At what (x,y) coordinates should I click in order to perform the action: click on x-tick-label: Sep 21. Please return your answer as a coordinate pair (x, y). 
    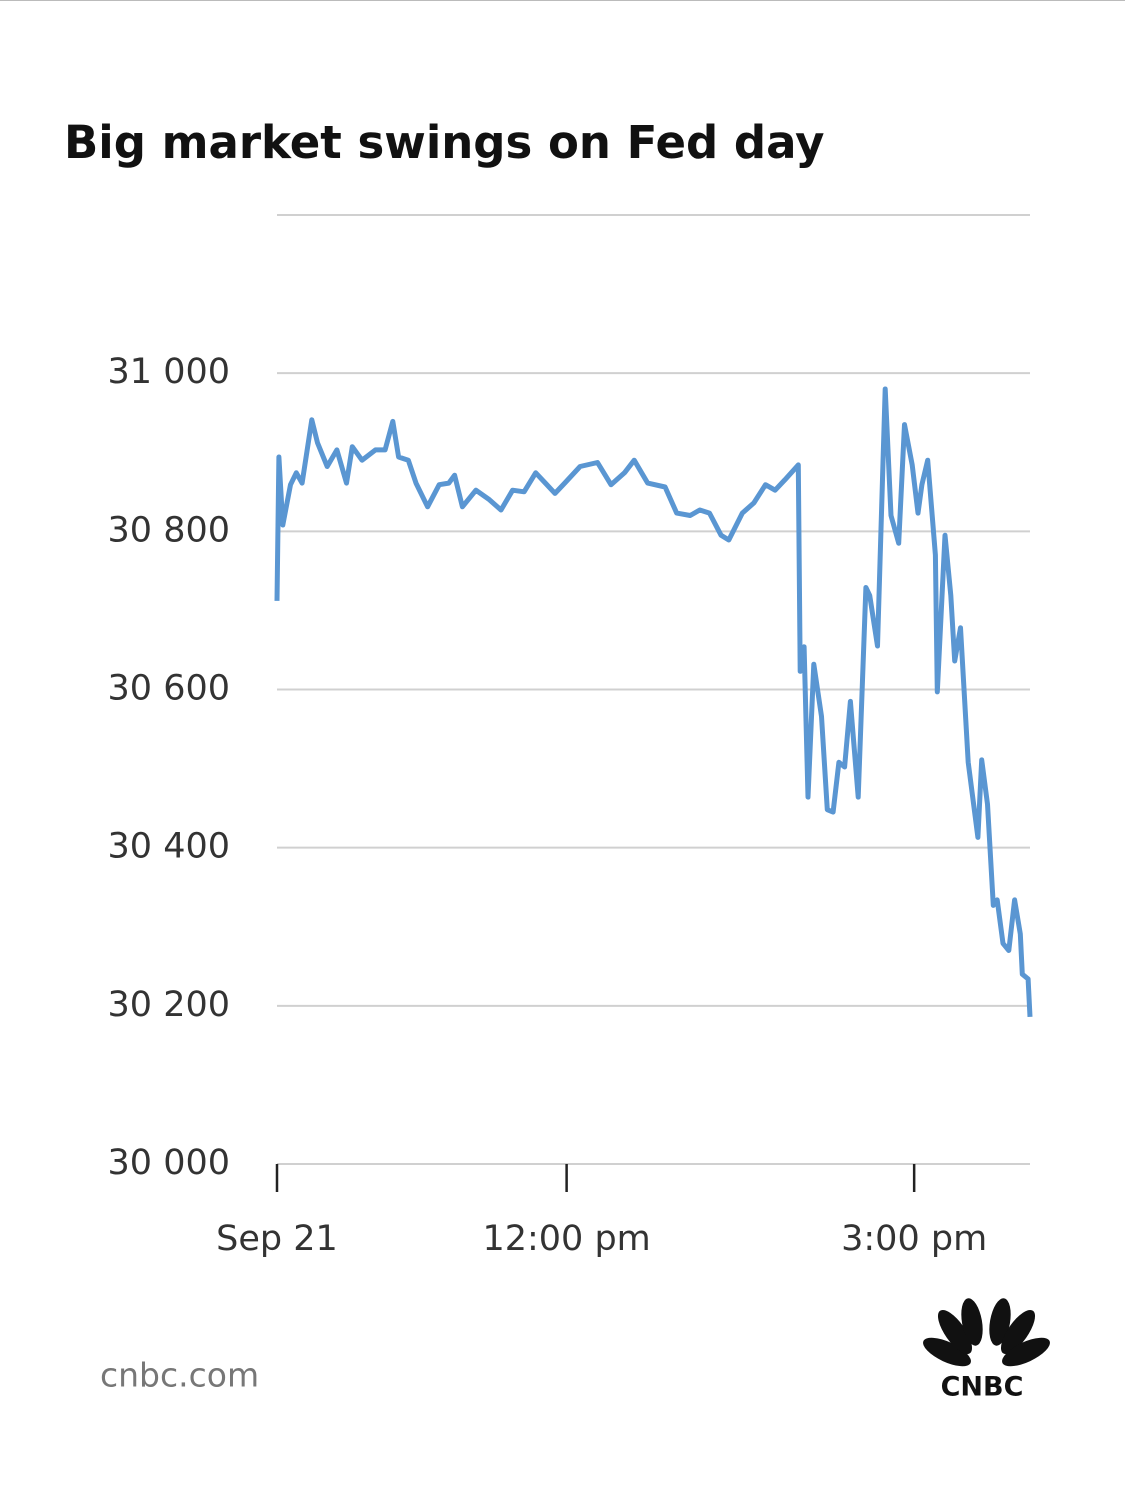
    Looking at the image, I should click on (277, 1239).